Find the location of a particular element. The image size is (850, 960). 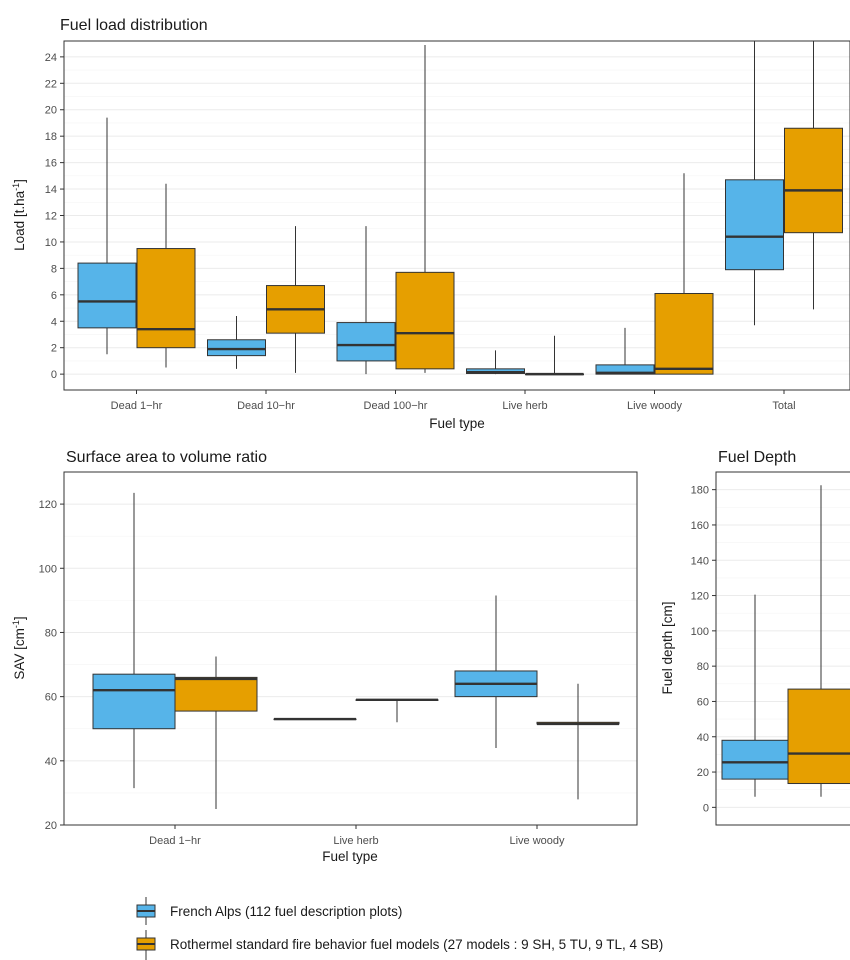

x-tick-label: Dead 10−hr is located at coordinates (266, 406).